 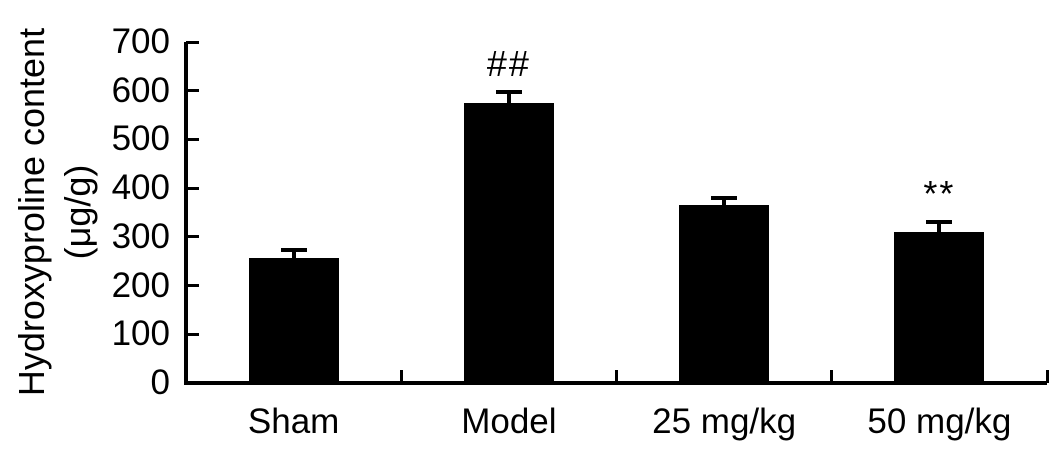 I want to click on y-tick-label: 700, so click(x=140, y=41).